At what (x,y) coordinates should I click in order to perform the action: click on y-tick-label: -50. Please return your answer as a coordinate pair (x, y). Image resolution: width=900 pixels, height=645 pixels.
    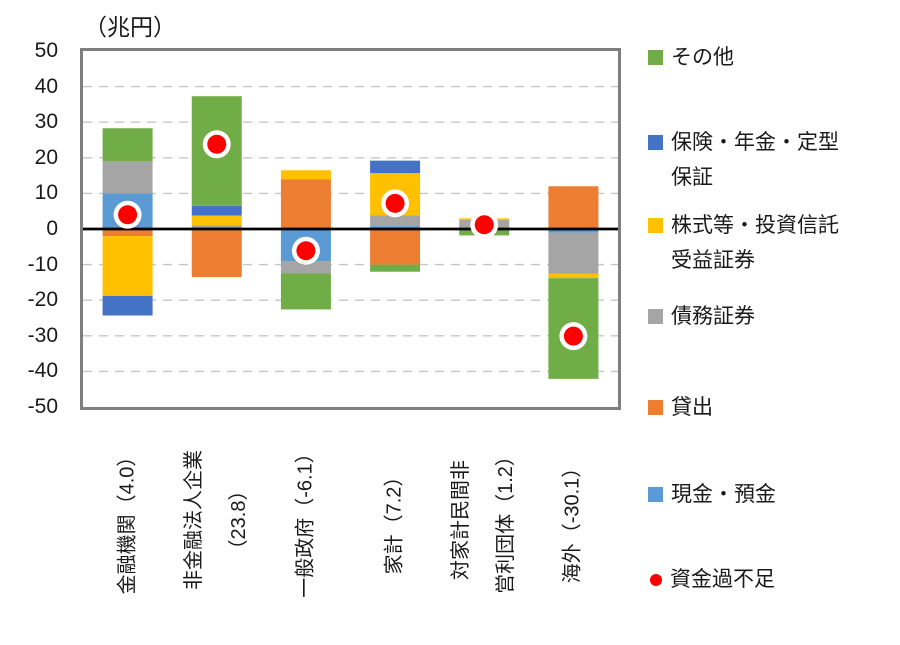
    Looking at the image, I should click on (42, 406).